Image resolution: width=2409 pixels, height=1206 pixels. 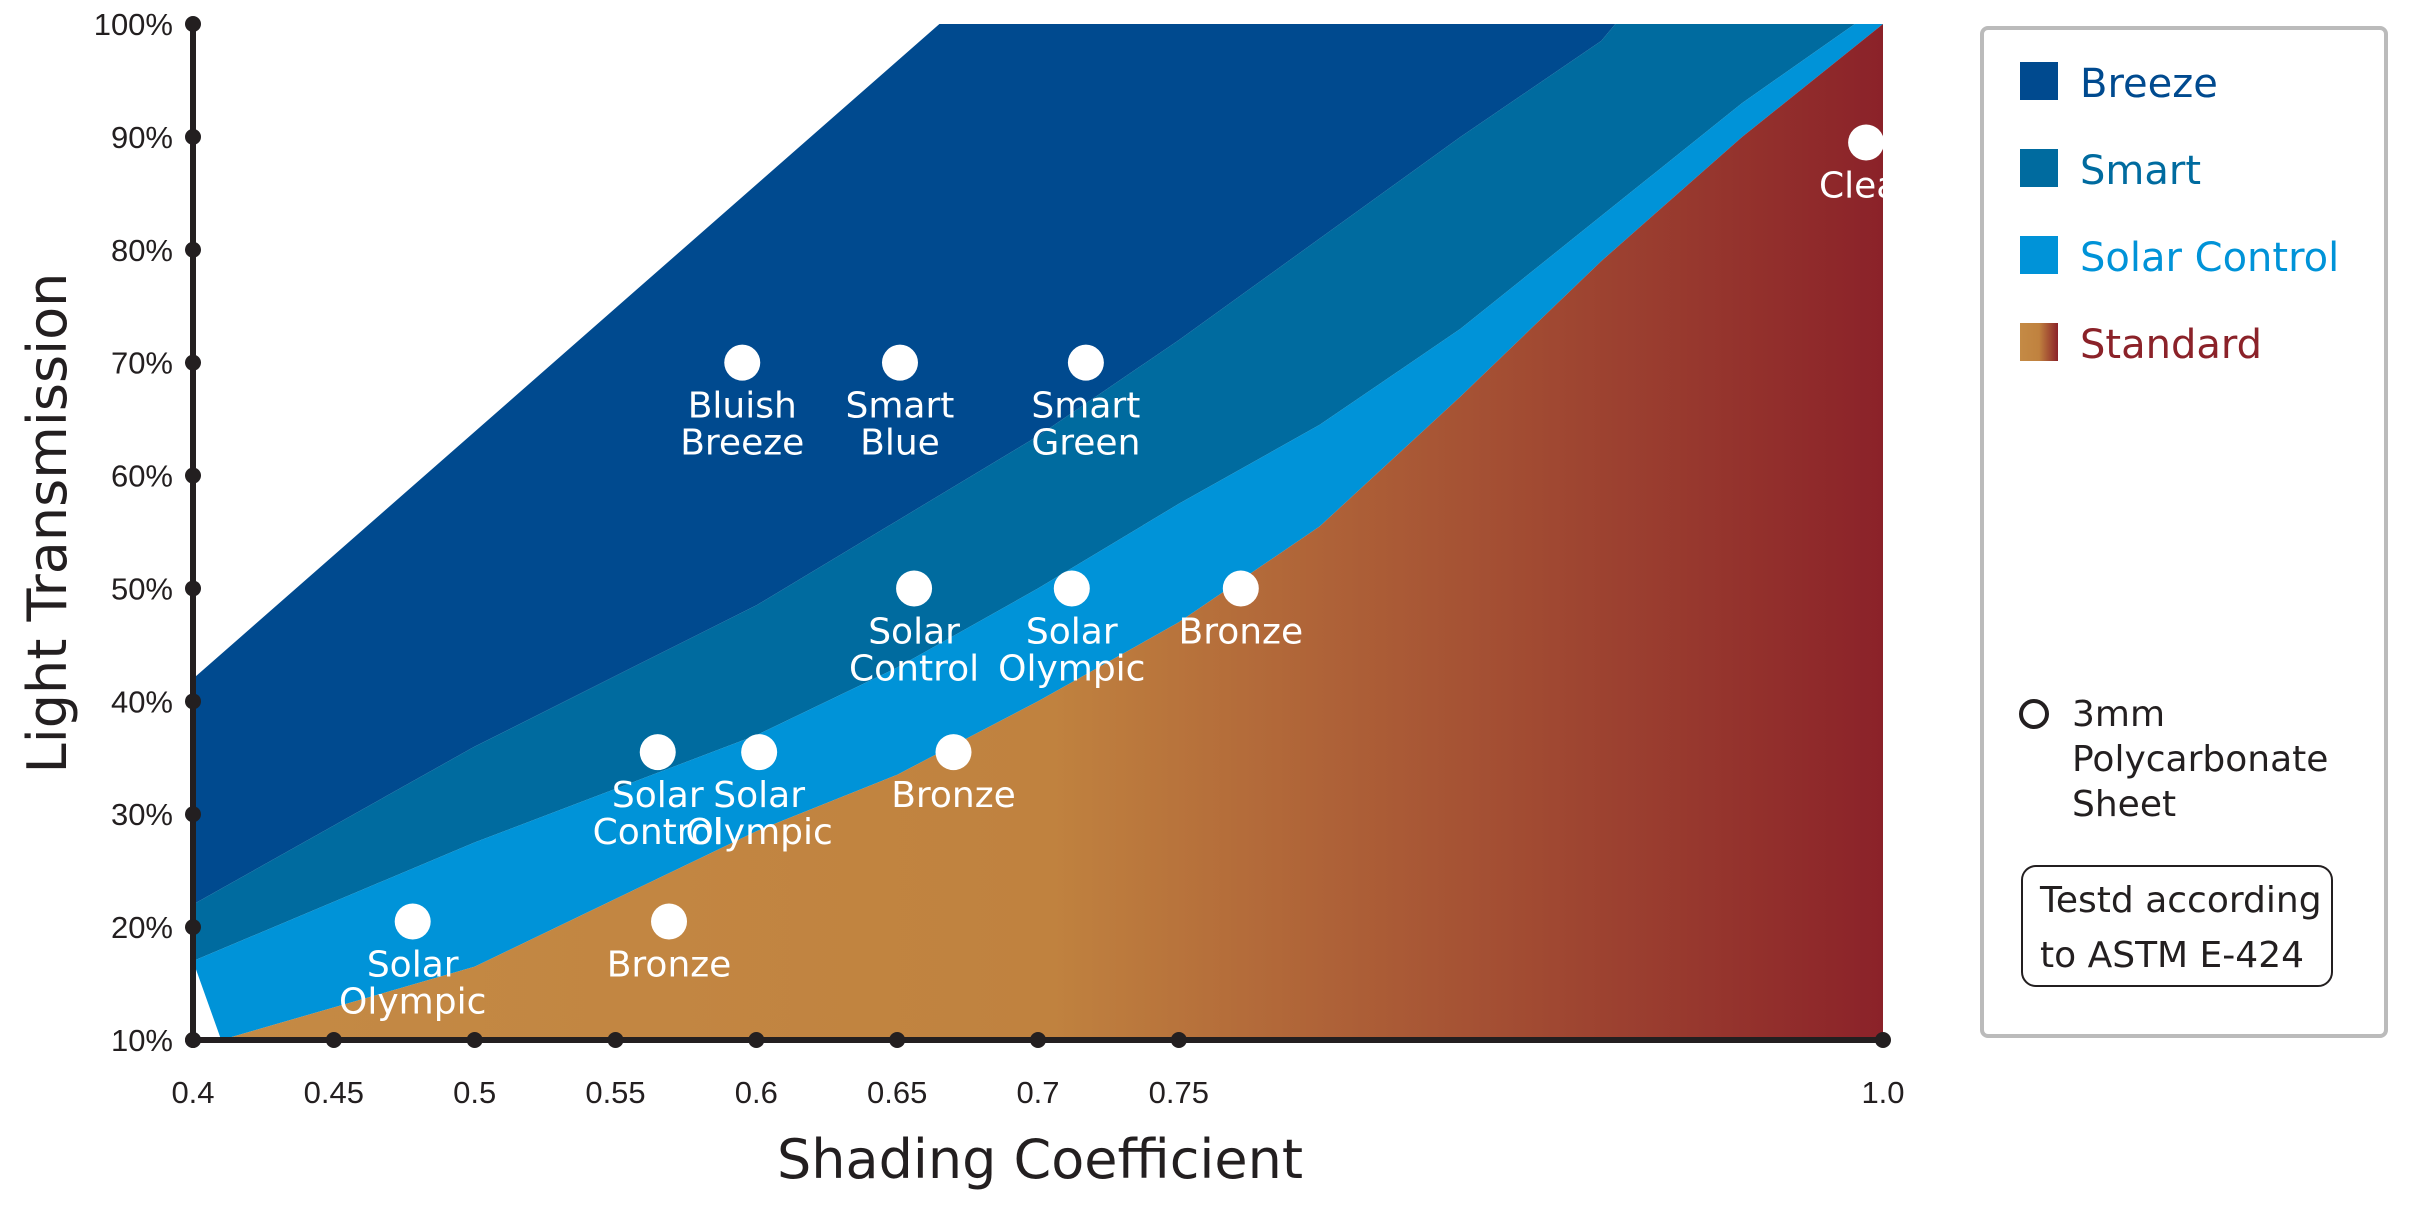 I want to click on y-tick-label: 60%, so click(x=142, y=476).